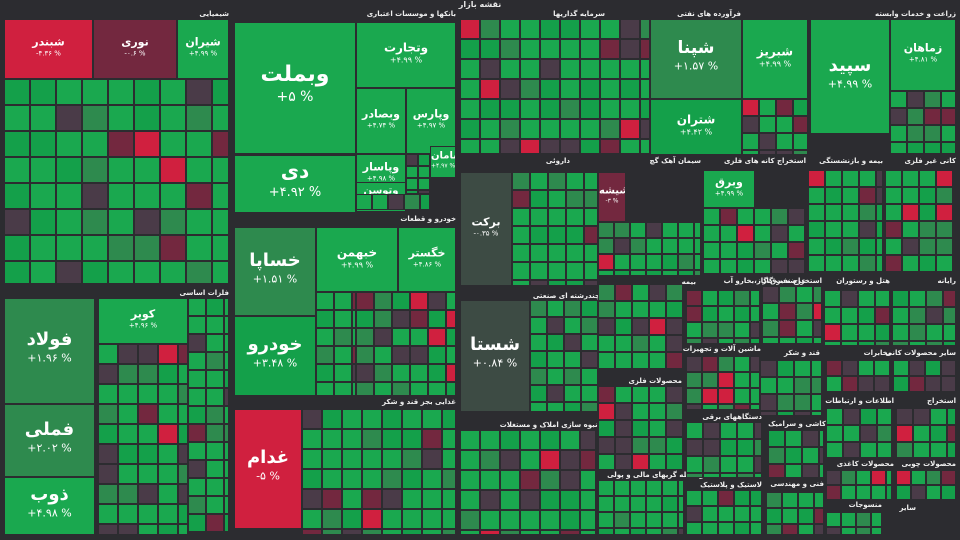 Image resolution: width=960 pixels, height=540 pixels. I want to click on stock-tile: ذوب +۴.۹۸ %, so click(49, 506).